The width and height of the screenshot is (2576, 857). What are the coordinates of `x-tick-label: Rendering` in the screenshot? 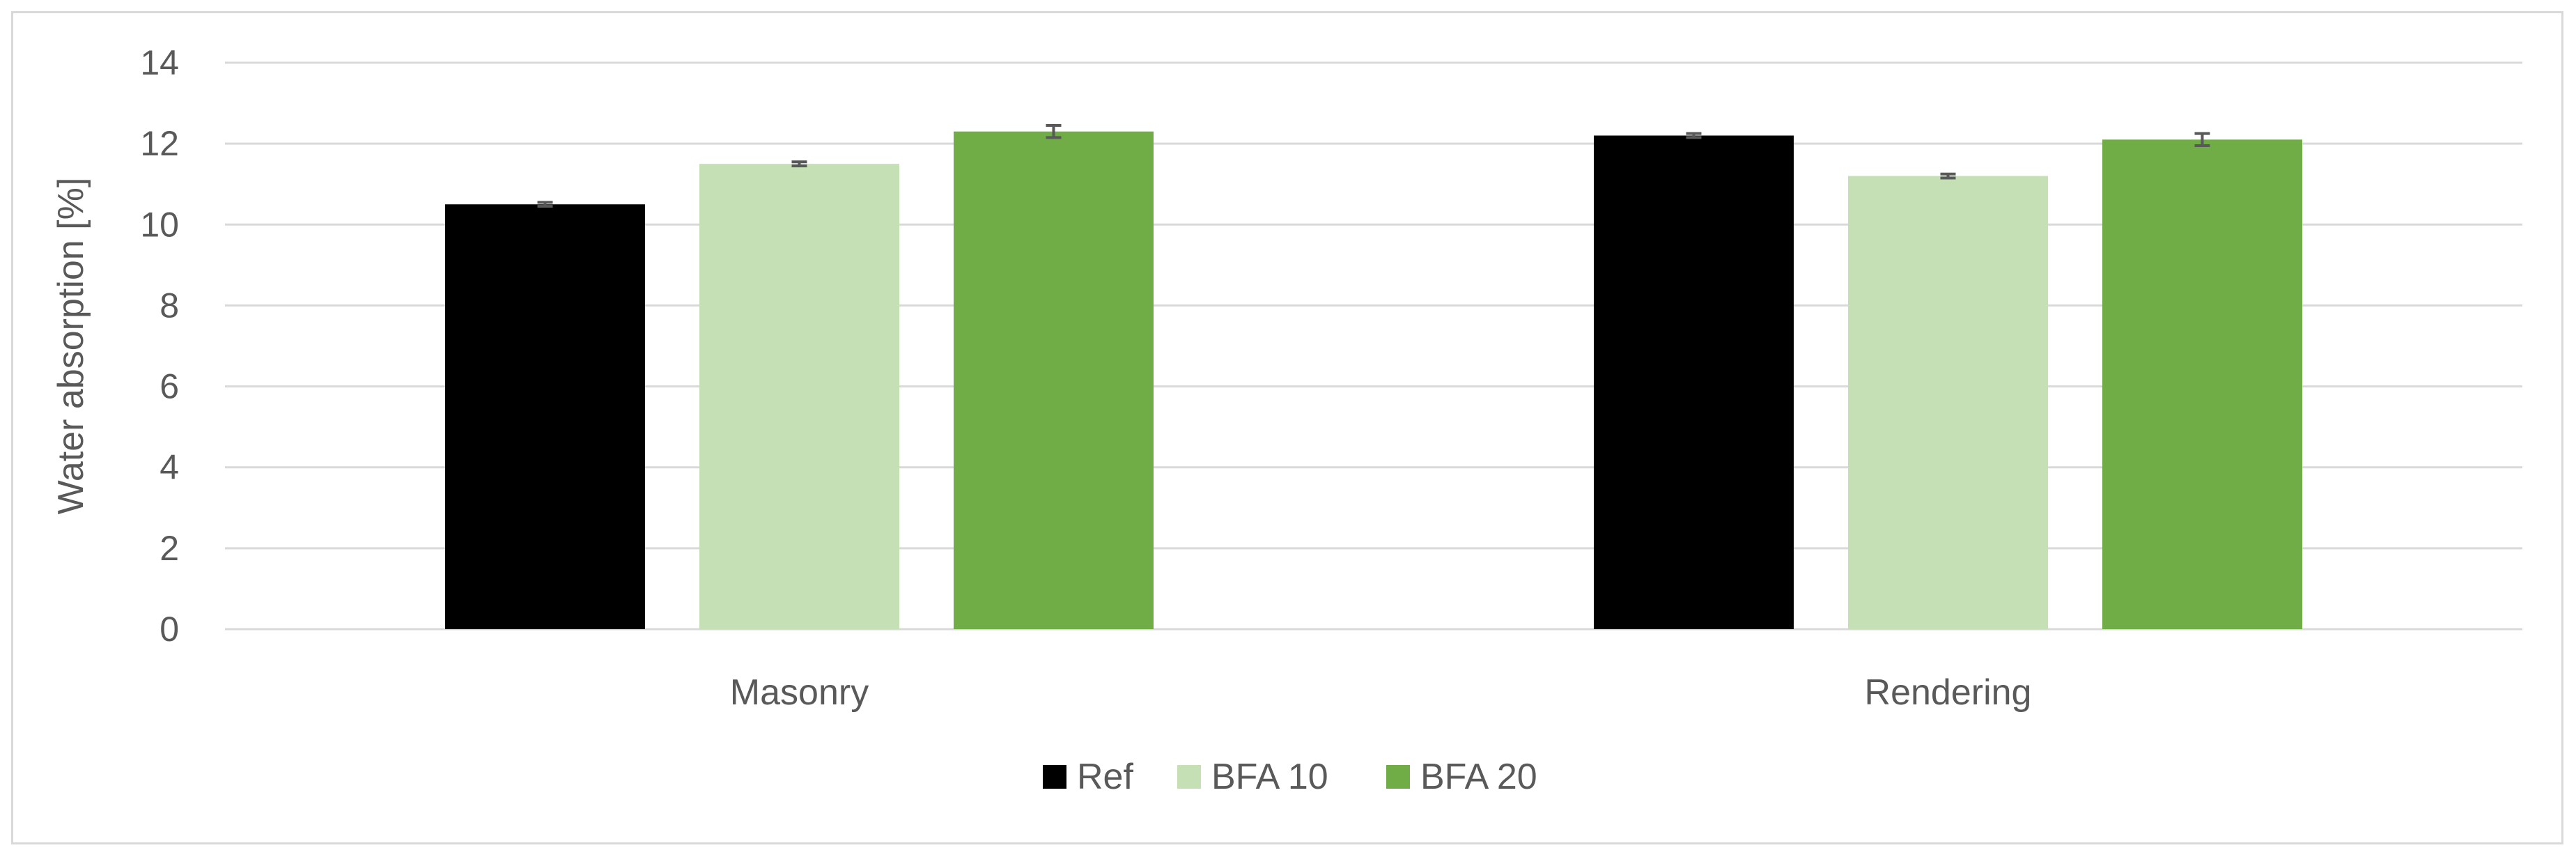 It's located at (1948, 692).